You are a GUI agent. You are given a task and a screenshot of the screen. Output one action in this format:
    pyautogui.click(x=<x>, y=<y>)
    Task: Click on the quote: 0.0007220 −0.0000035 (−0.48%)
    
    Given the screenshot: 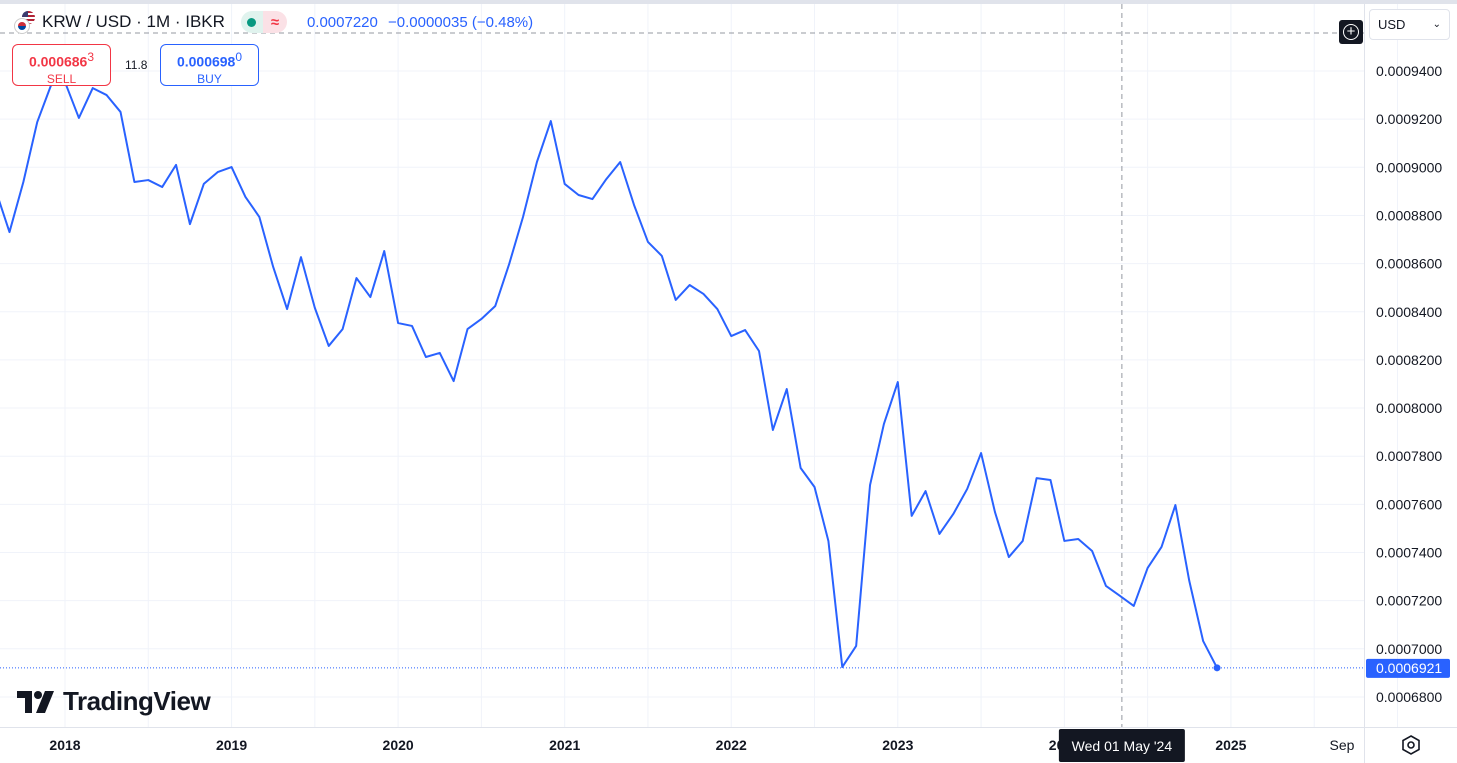 What is the action you would take?
    pyautogui.click(x=423, y=22)
    